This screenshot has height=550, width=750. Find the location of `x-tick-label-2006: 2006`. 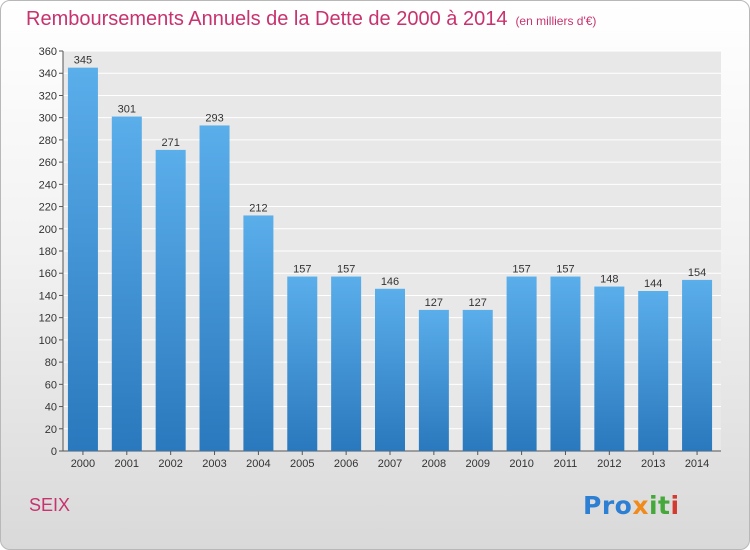

x-tick-label-2006: 2006 is located at coordinates (346, 464).